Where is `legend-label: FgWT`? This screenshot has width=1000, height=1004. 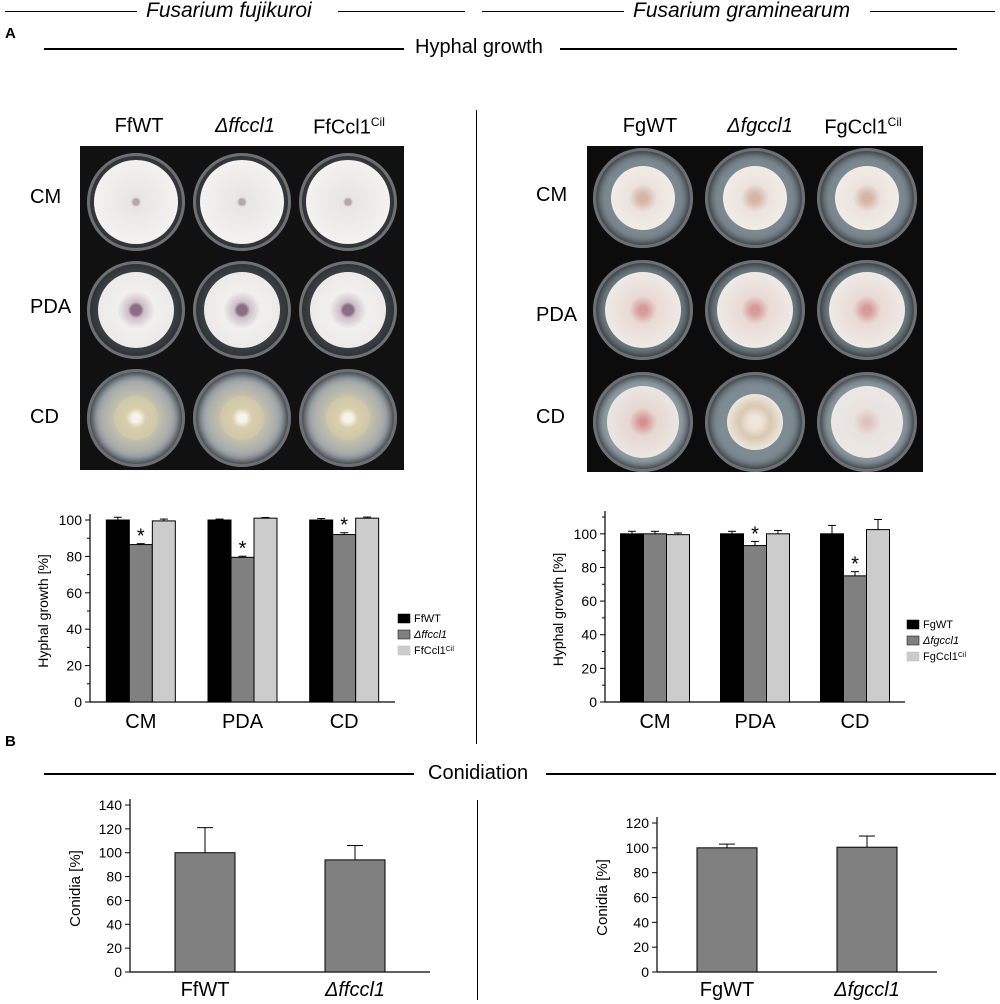
legend-label: FgWT is located at coordinates (938, 625).